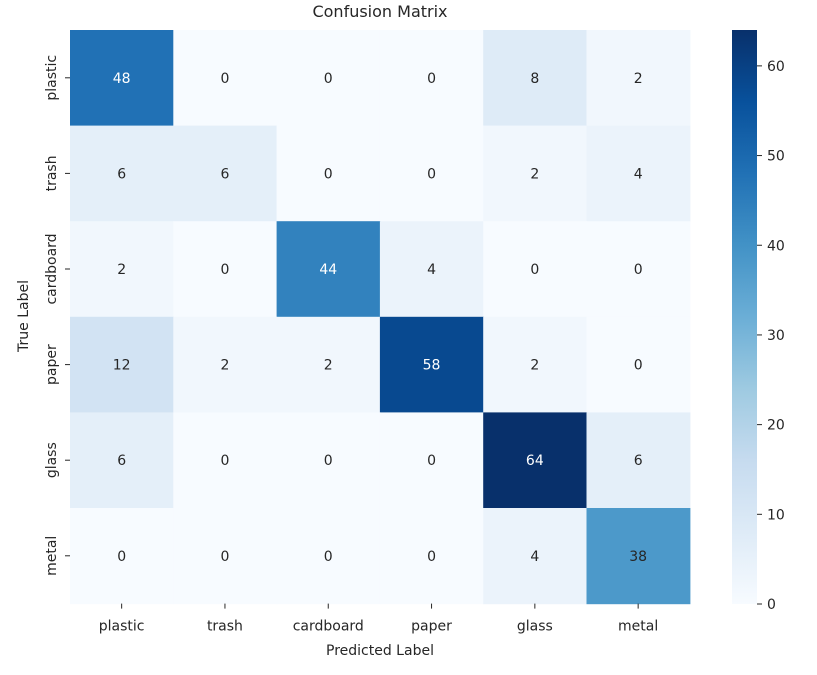  I want to click on heatmap-cell-label: 8, so click(534, 79).